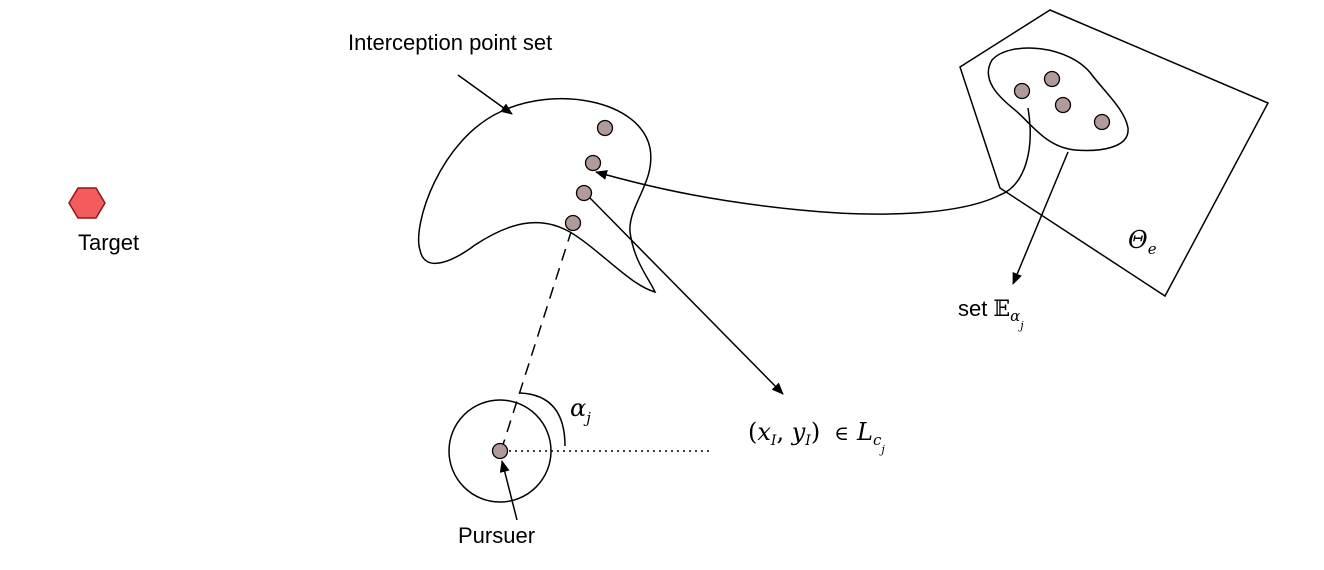 This screenshot has height=570, width=1324. I want to click on interception-point-set-region, so click(537, 195).